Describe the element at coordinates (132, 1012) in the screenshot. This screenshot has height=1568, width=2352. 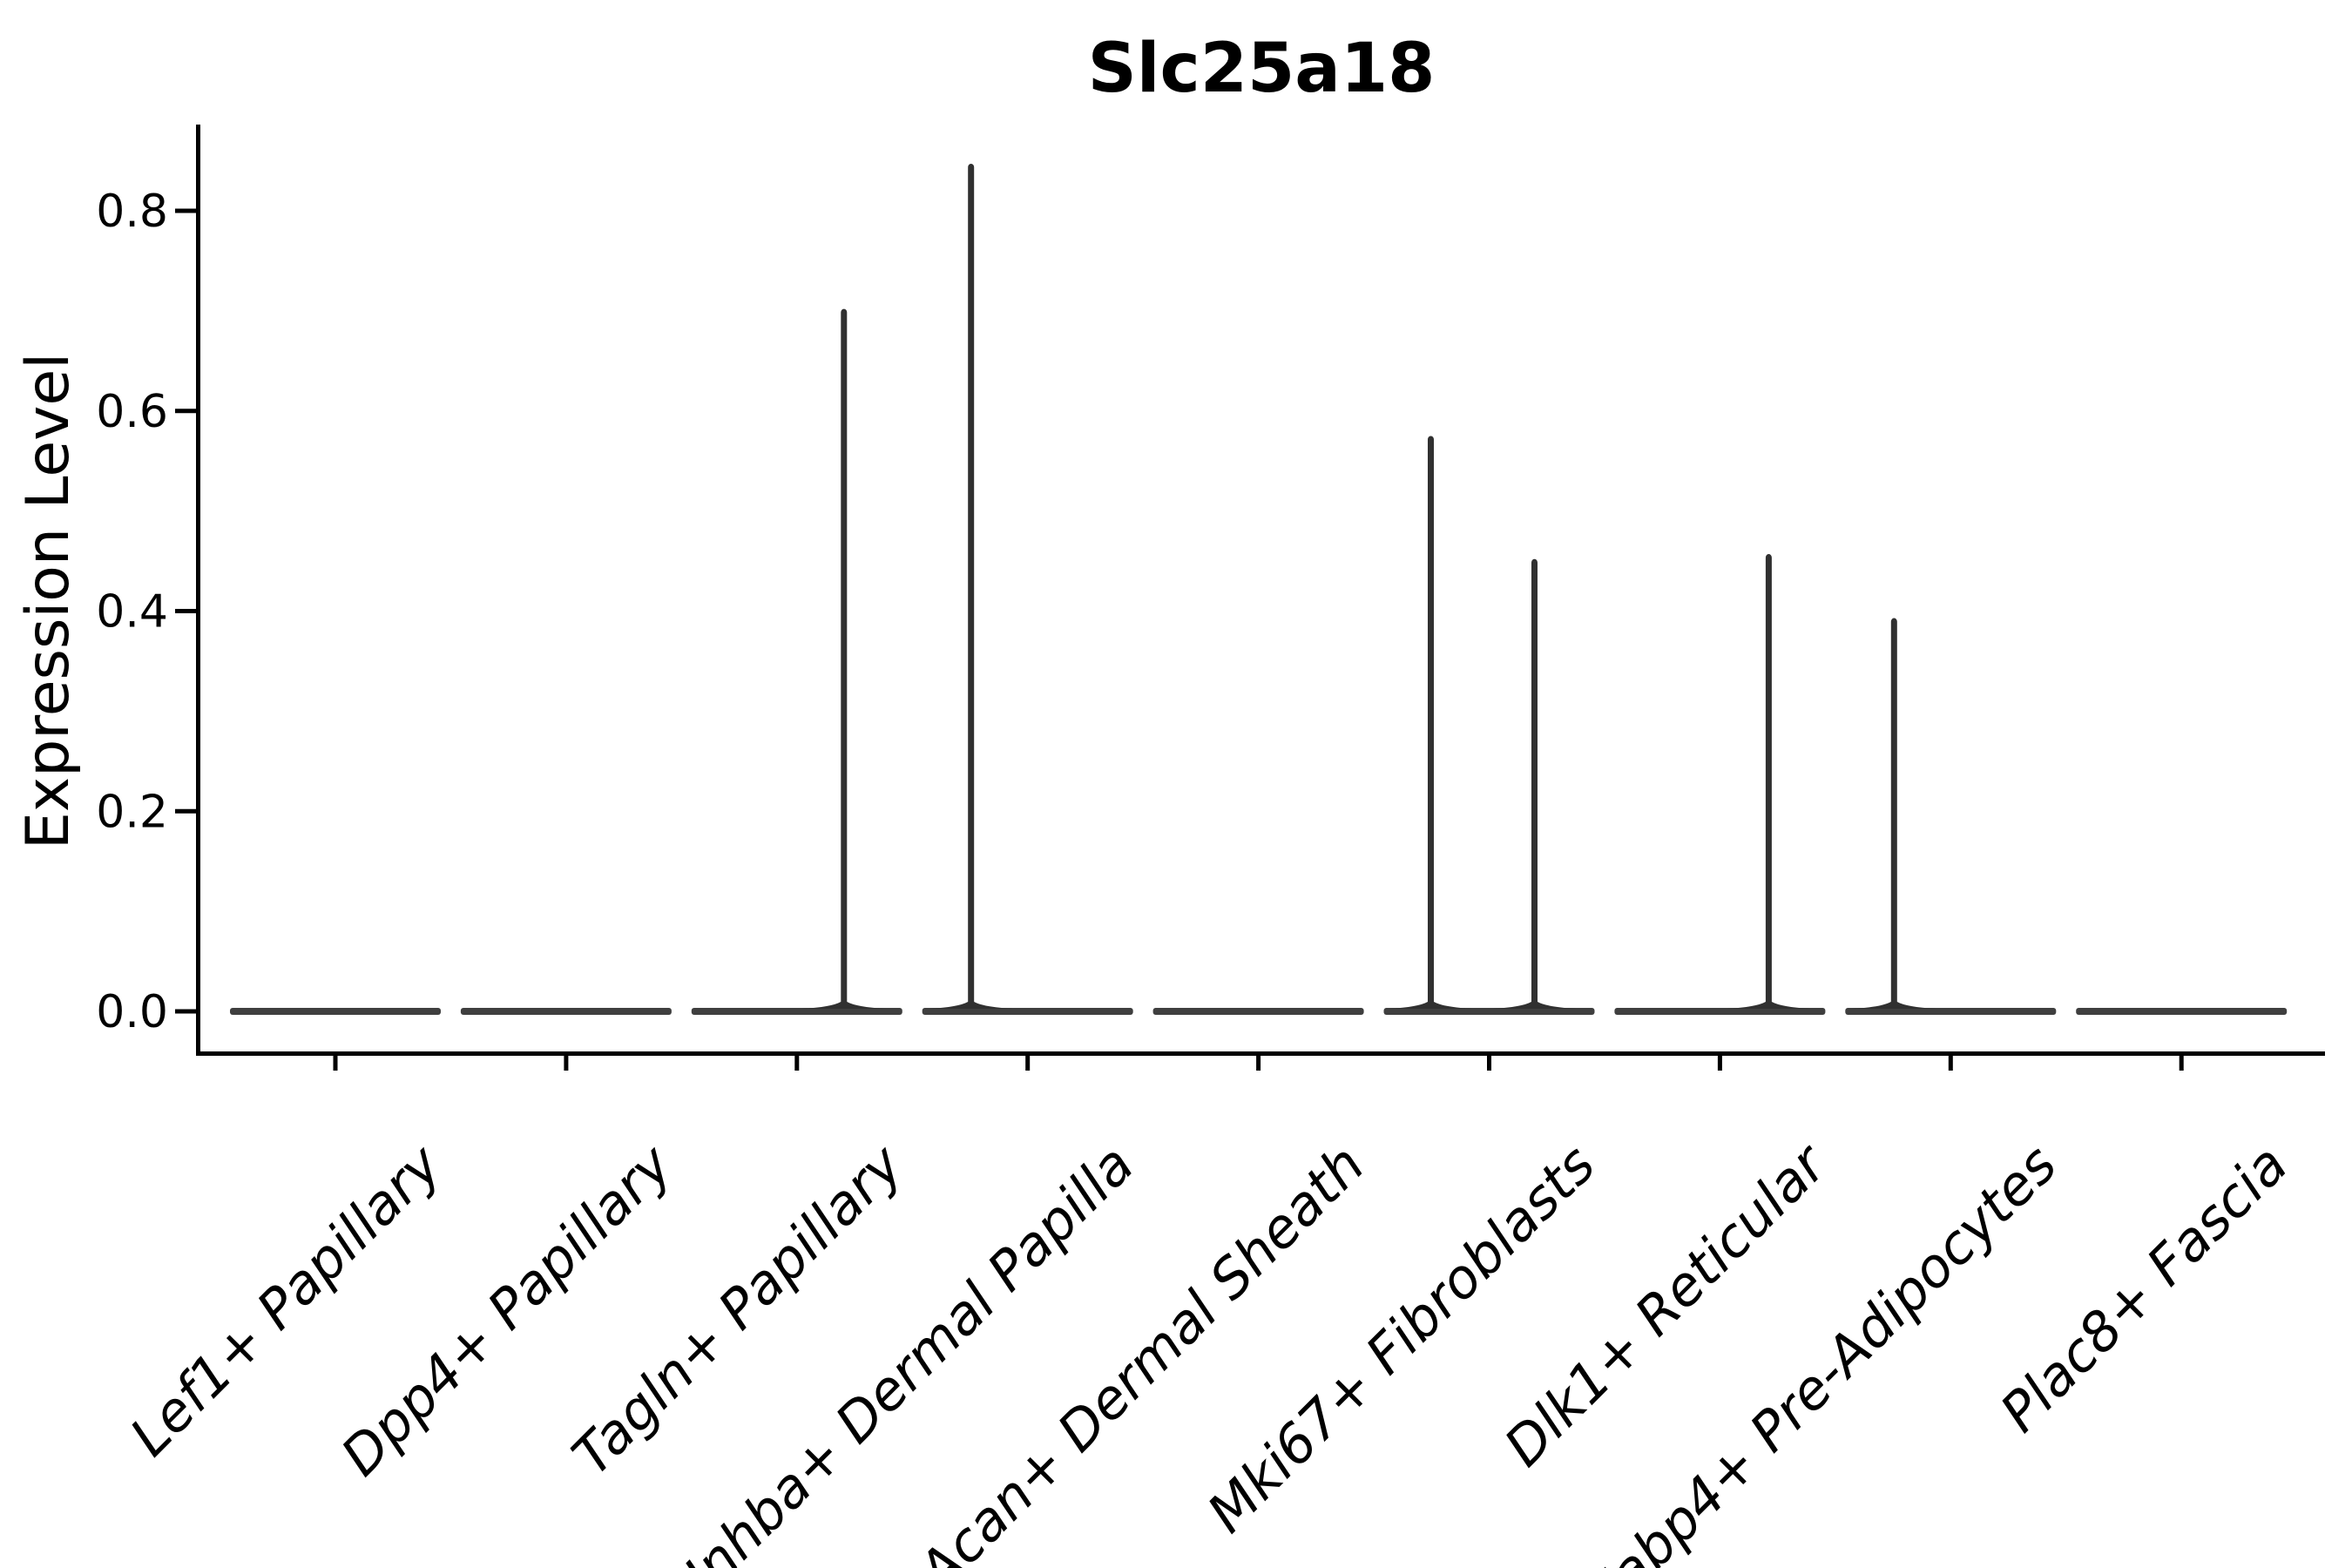
I see `y-tick-label: 0.0` at that location.